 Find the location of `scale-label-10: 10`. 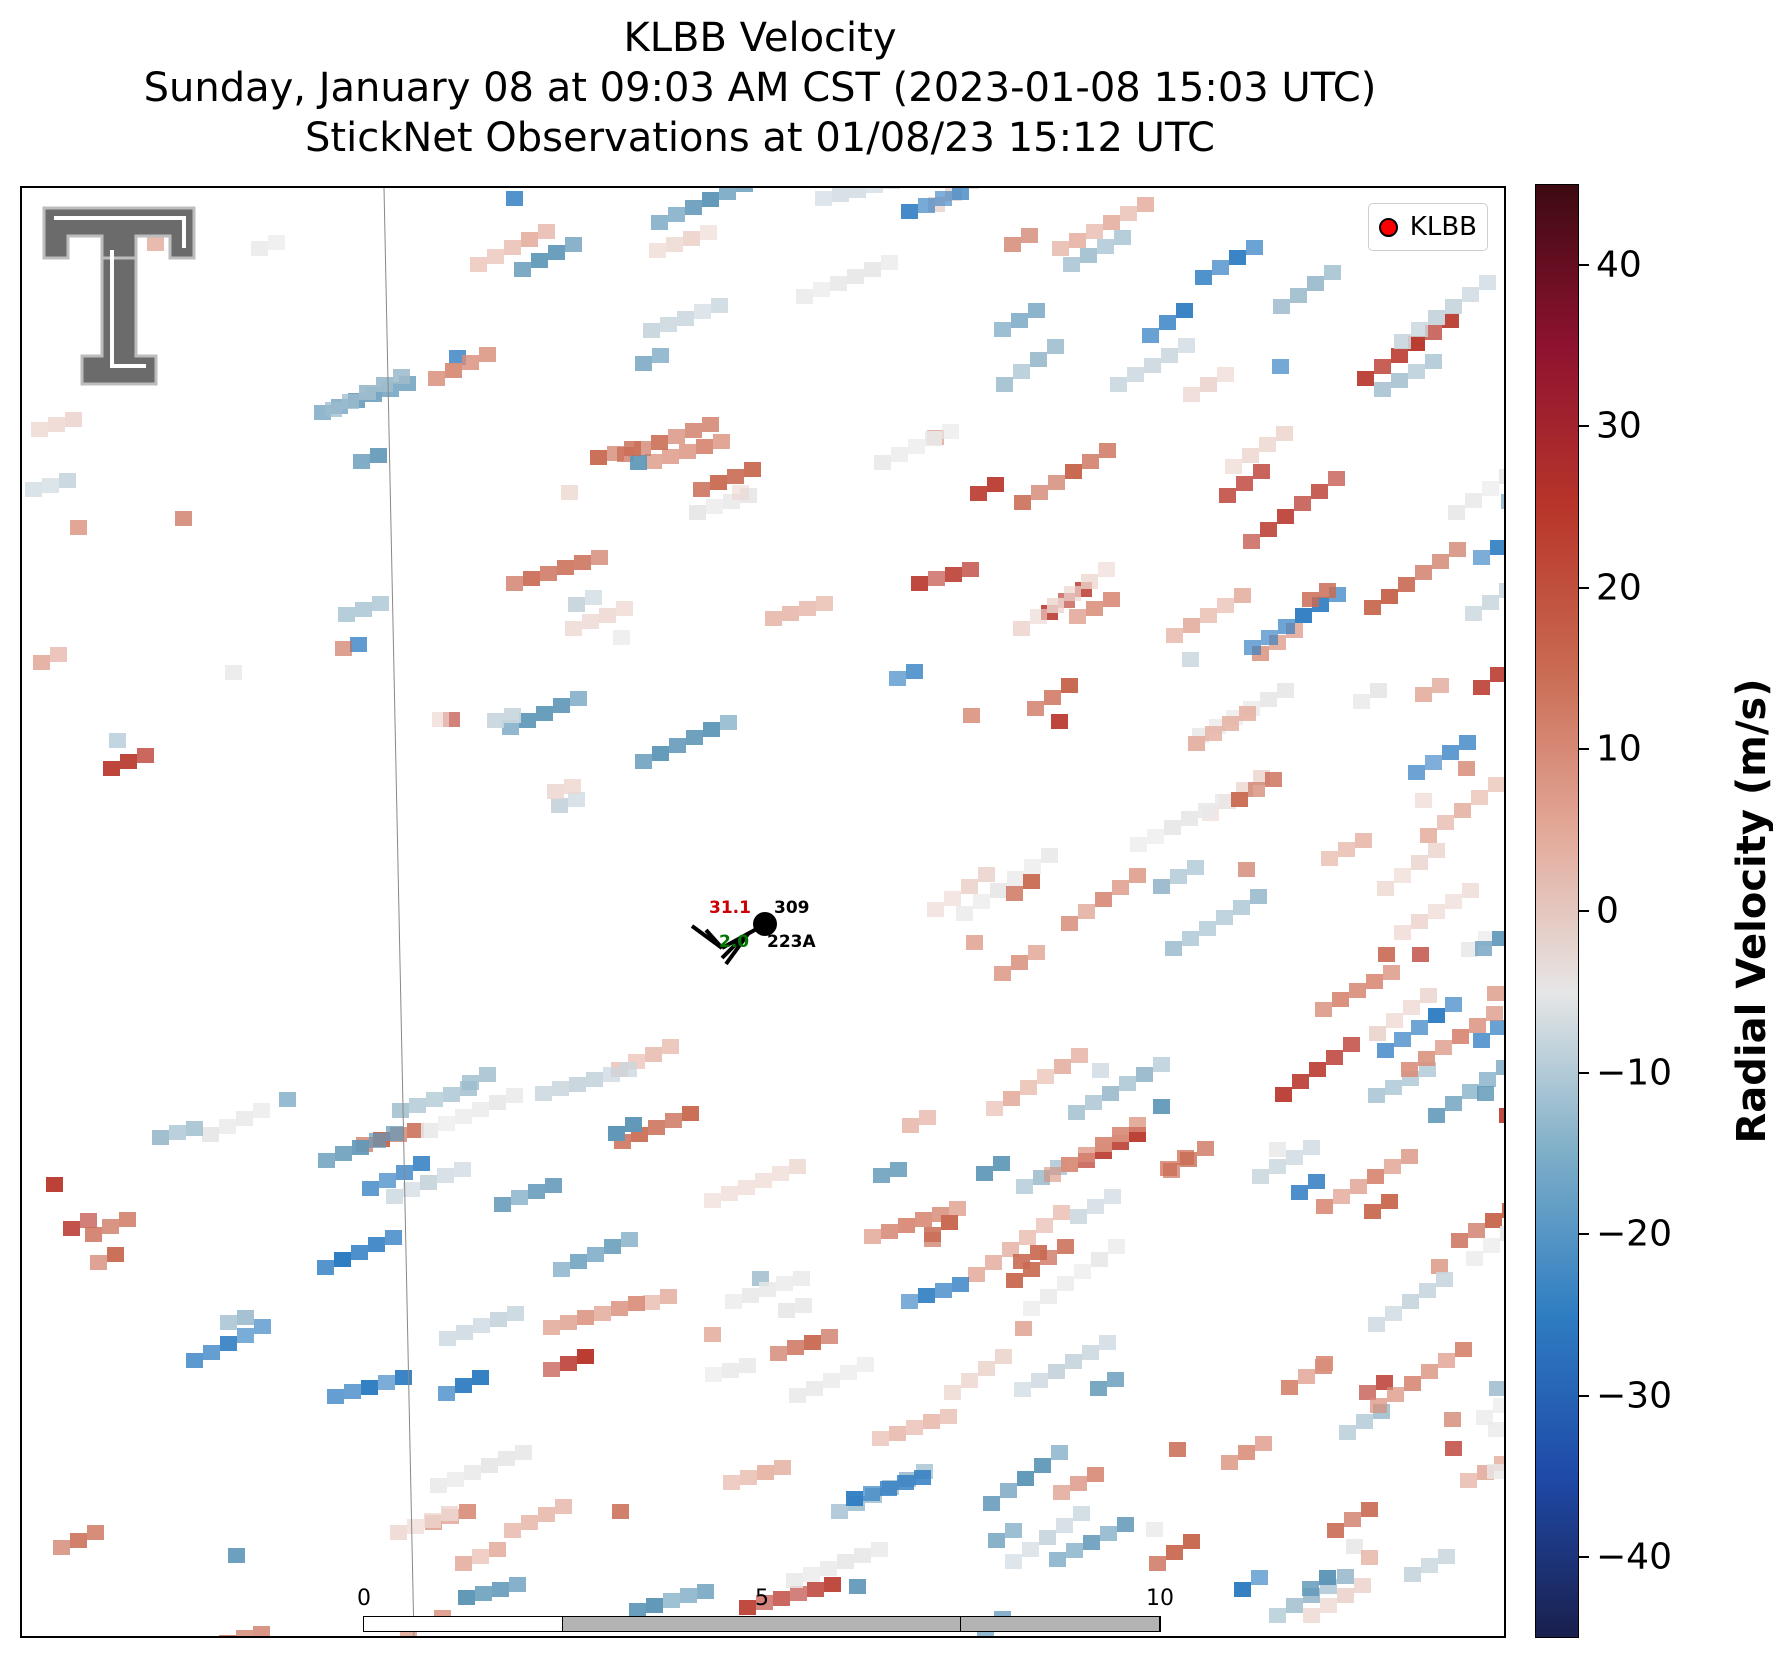

scale-label-10: 10 is located at coordinates (1160, 1598).